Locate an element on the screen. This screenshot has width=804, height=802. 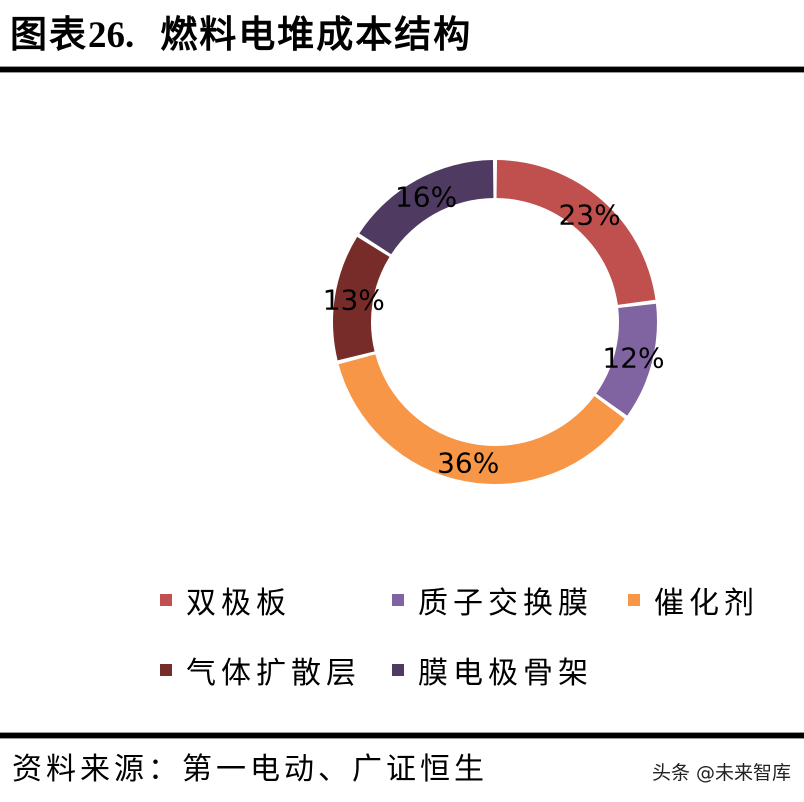
donut-segment-bipolar-plate is located at coordinates (576, 232).